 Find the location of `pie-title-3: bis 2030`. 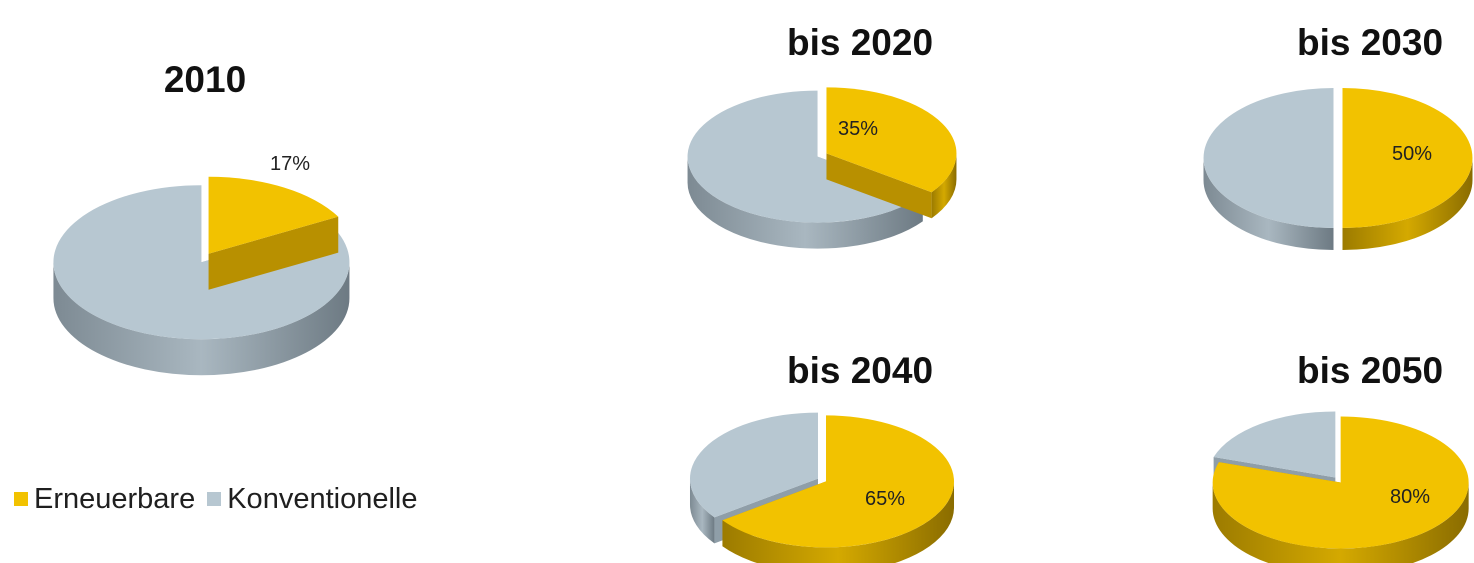

pie-title-3: bis 2030 is located at coordinates (1370, 42).